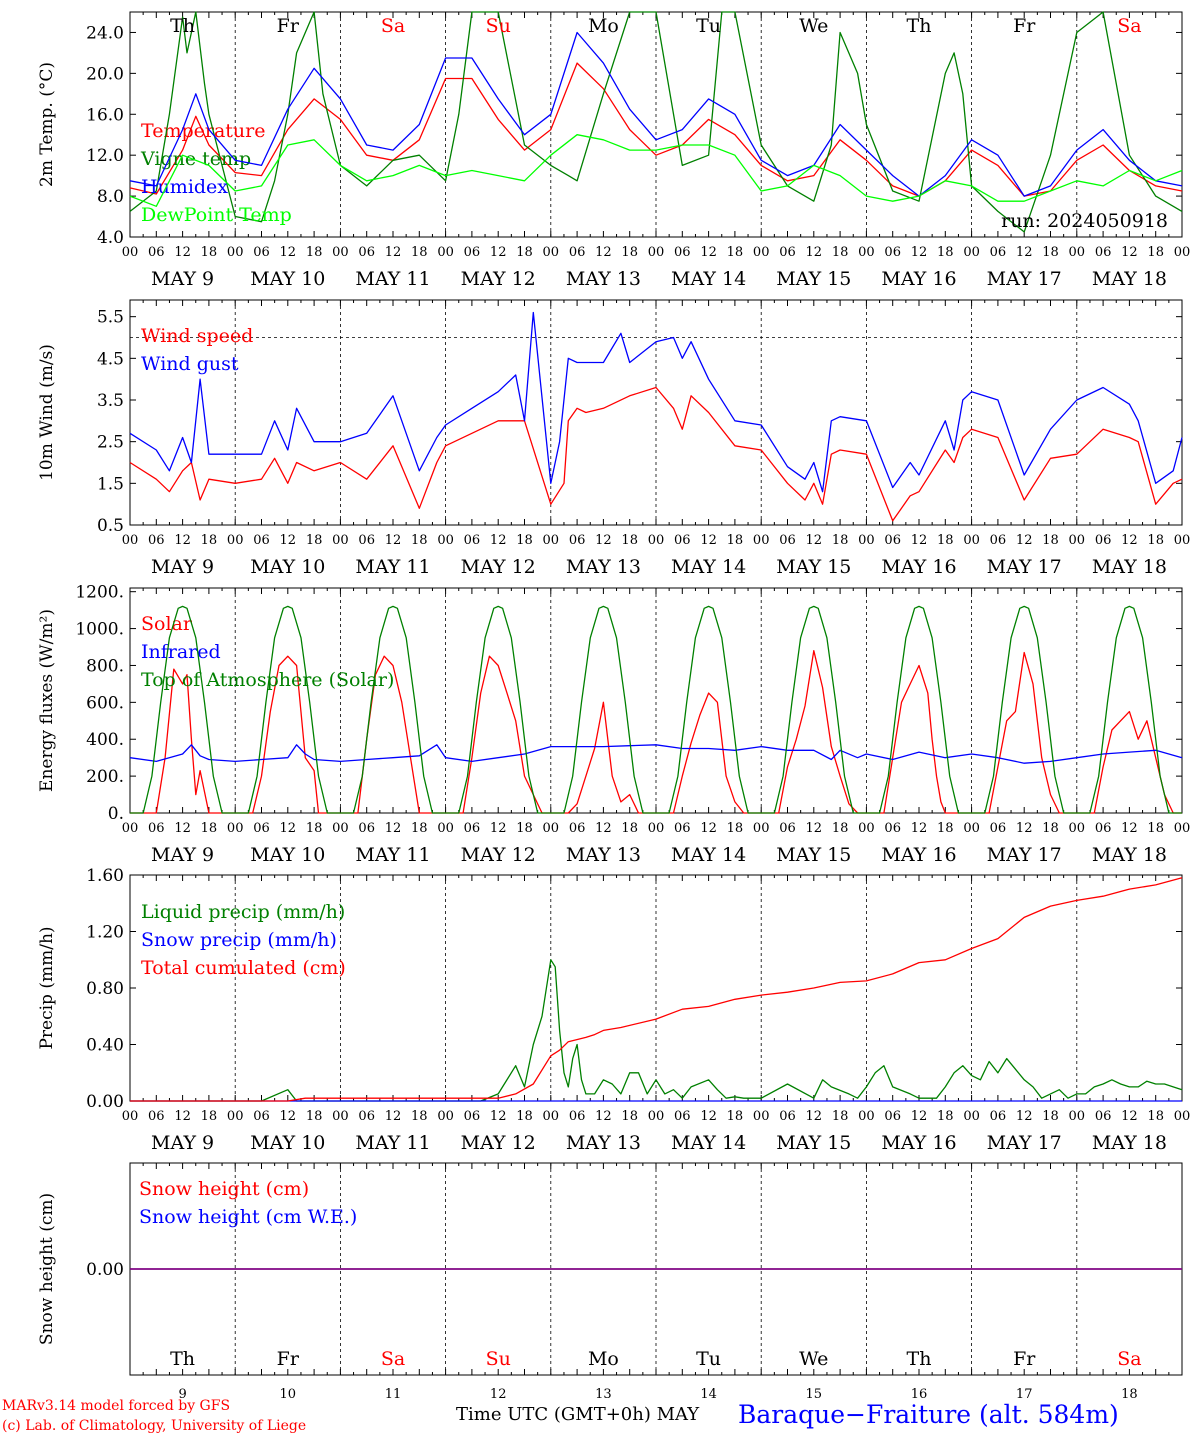 The height and width of the screenshot is (1440, 1194). I want to click on series-line-humidex, so click(656, 114).